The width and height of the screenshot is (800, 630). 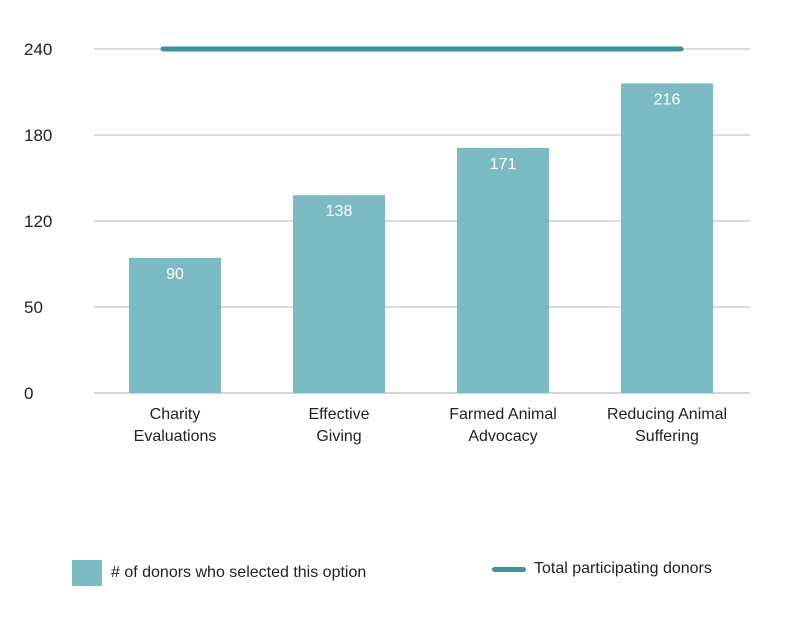 I want to click on y-tick-label: 0, so click(x=28, y=393).